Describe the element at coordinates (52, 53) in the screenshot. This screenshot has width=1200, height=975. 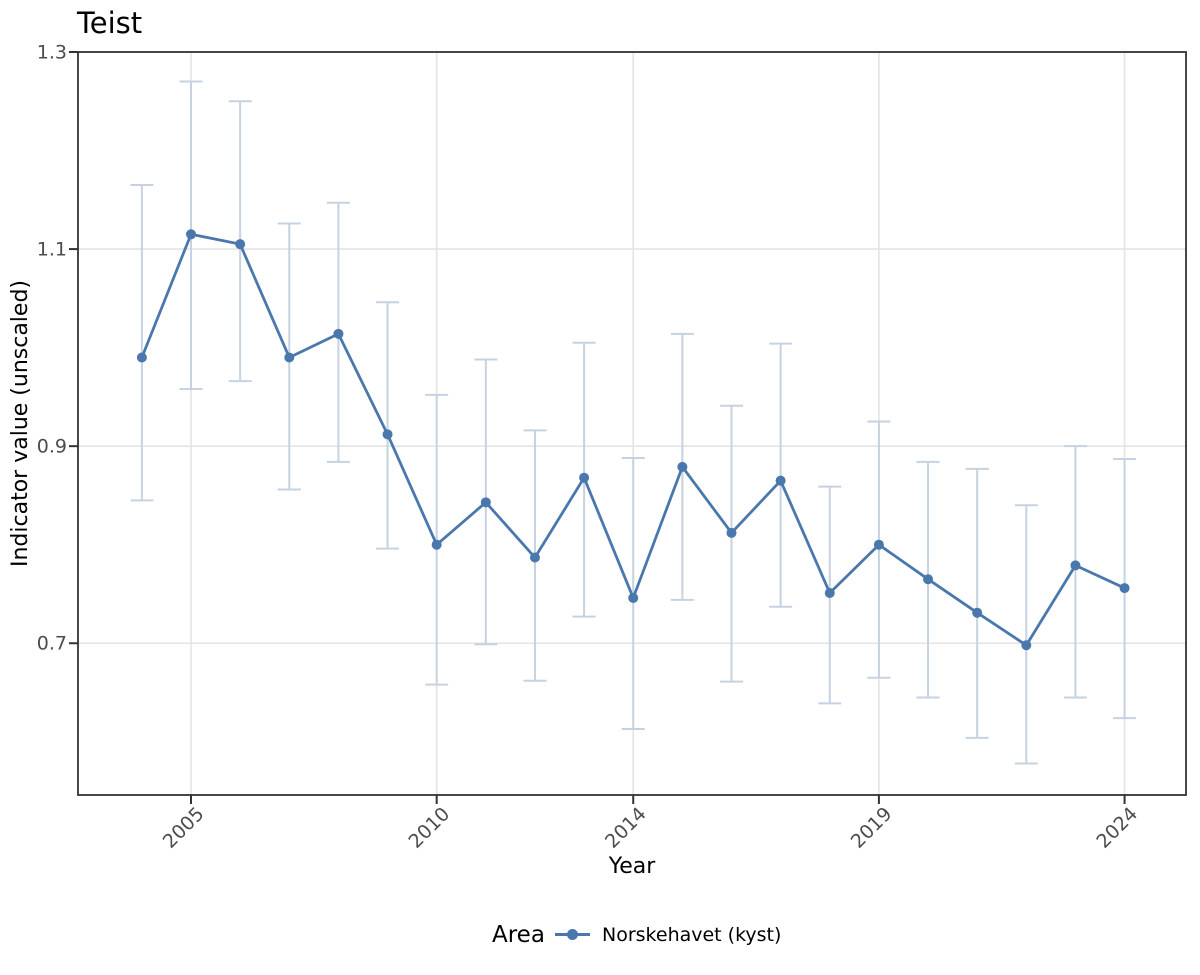
I see `y-tick-label: 1.3` at that location.